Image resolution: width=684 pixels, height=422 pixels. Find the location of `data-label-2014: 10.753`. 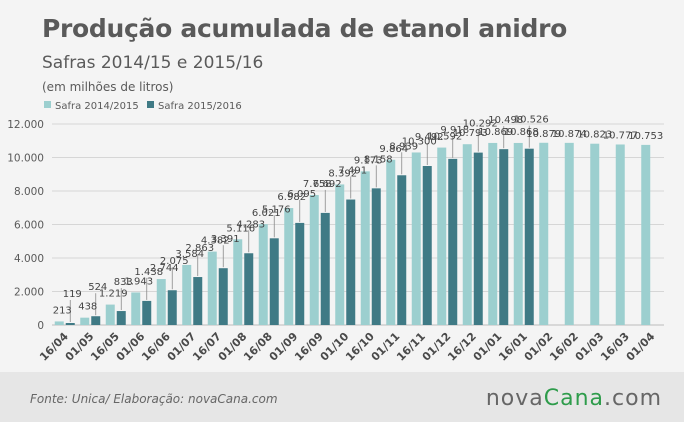

data-label-2014: 10.753 is located at coordinates (645, 136).